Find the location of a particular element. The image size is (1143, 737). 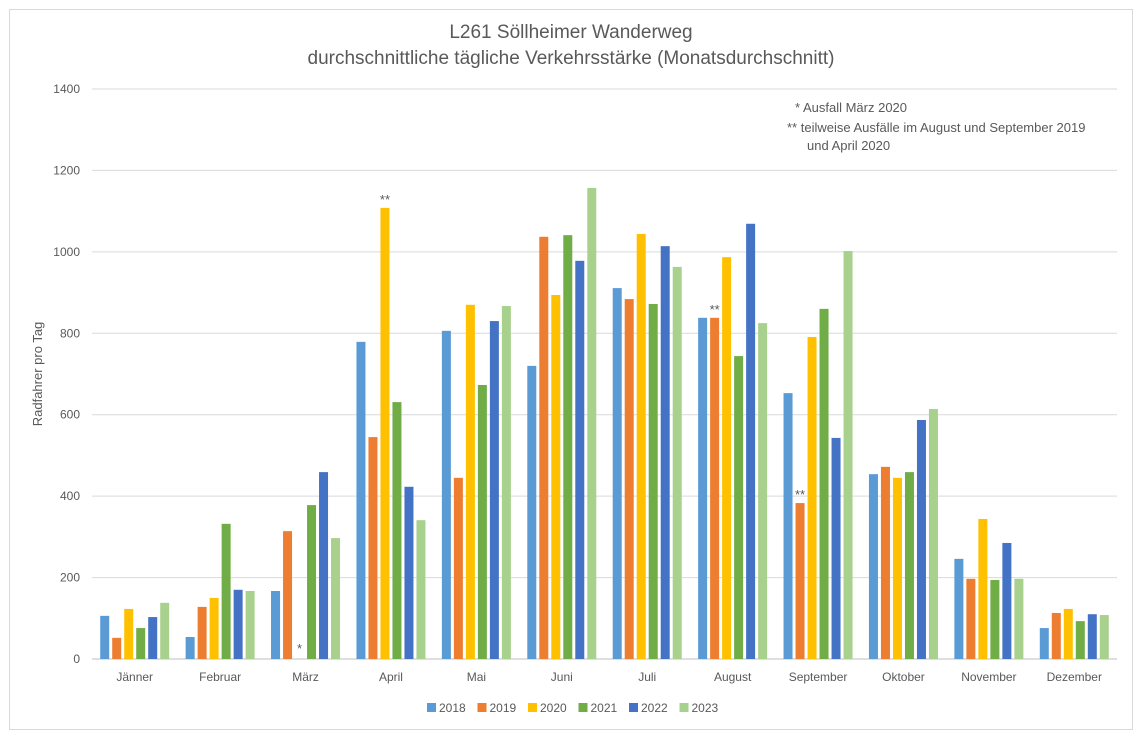

legend-item-2020: 2020 is located at coordinates (547, 708).